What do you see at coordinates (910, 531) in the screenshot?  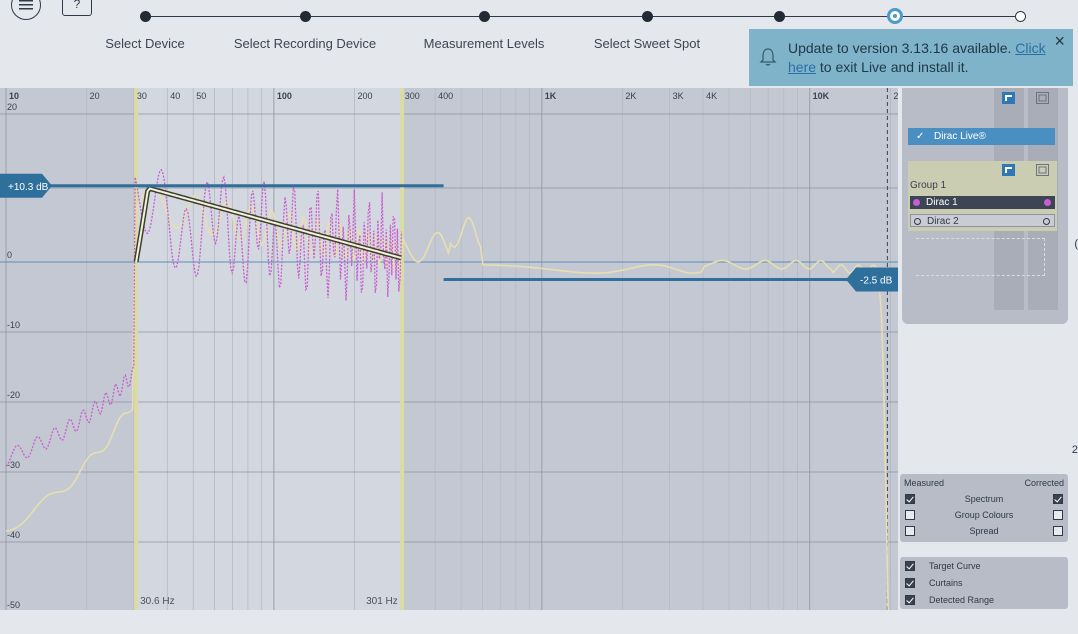 I see `spread-measured-checkbox` at bounding box center [910, 531].